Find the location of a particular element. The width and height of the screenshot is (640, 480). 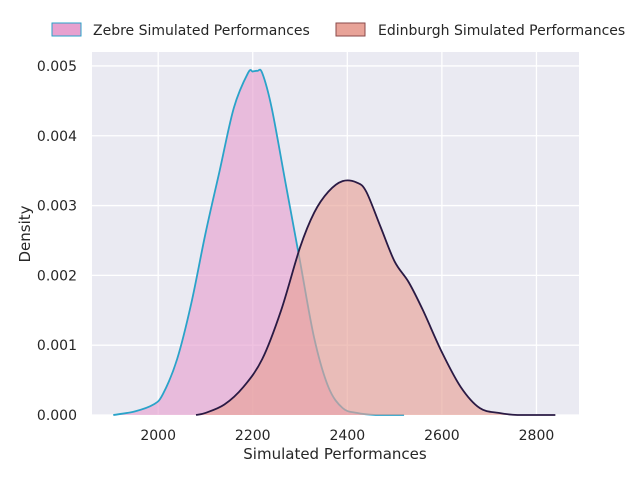

x-tick-label: 2800 is located at coordinates (537, 436).